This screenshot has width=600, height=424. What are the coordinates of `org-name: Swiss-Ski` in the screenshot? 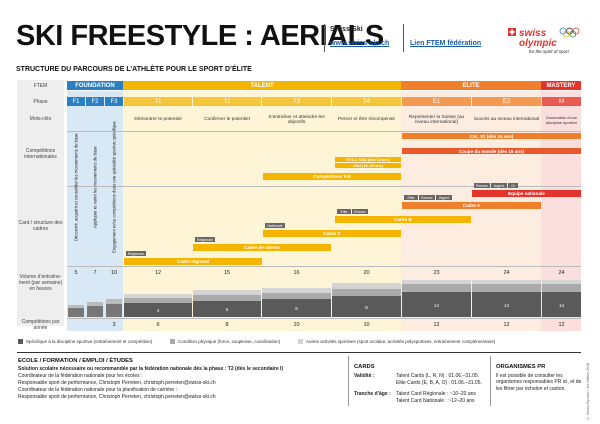 It's located at (346, 29).